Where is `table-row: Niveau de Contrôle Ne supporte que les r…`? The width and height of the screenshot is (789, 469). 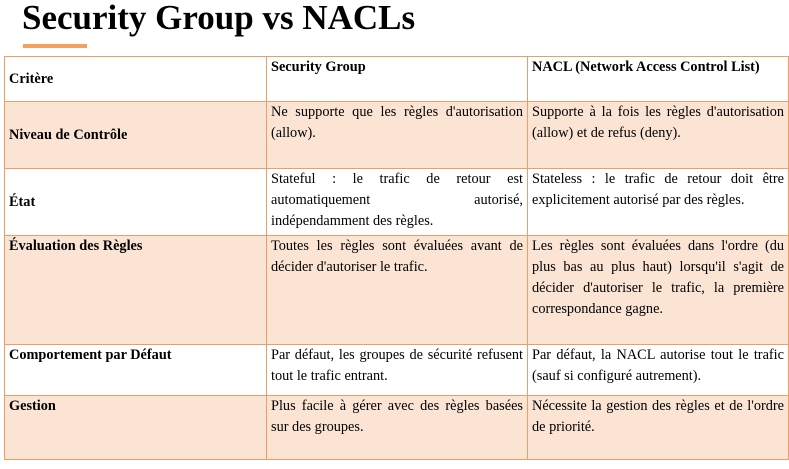 table-row: Niveau de Contrôle Ne supporte que les r… is located at coordinates (396, 135).